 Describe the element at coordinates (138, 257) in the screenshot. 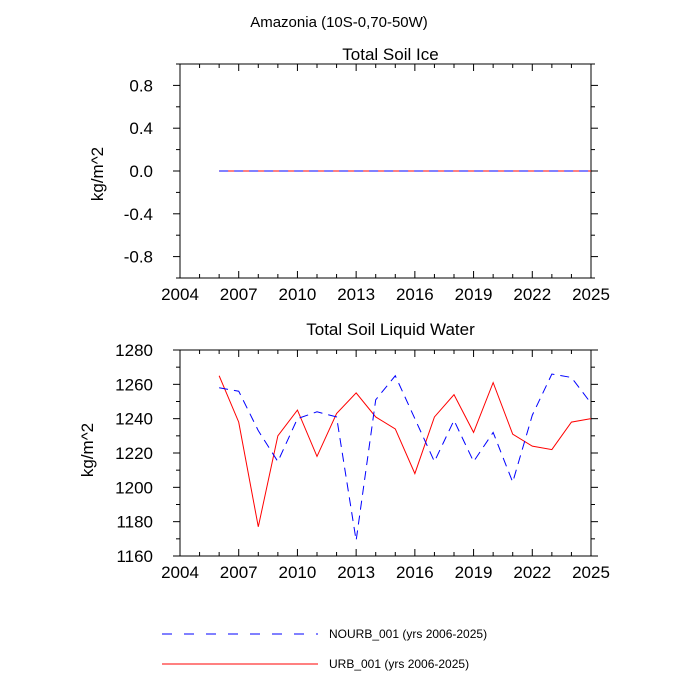

I see `y-tick-label: -0.8` at that location.